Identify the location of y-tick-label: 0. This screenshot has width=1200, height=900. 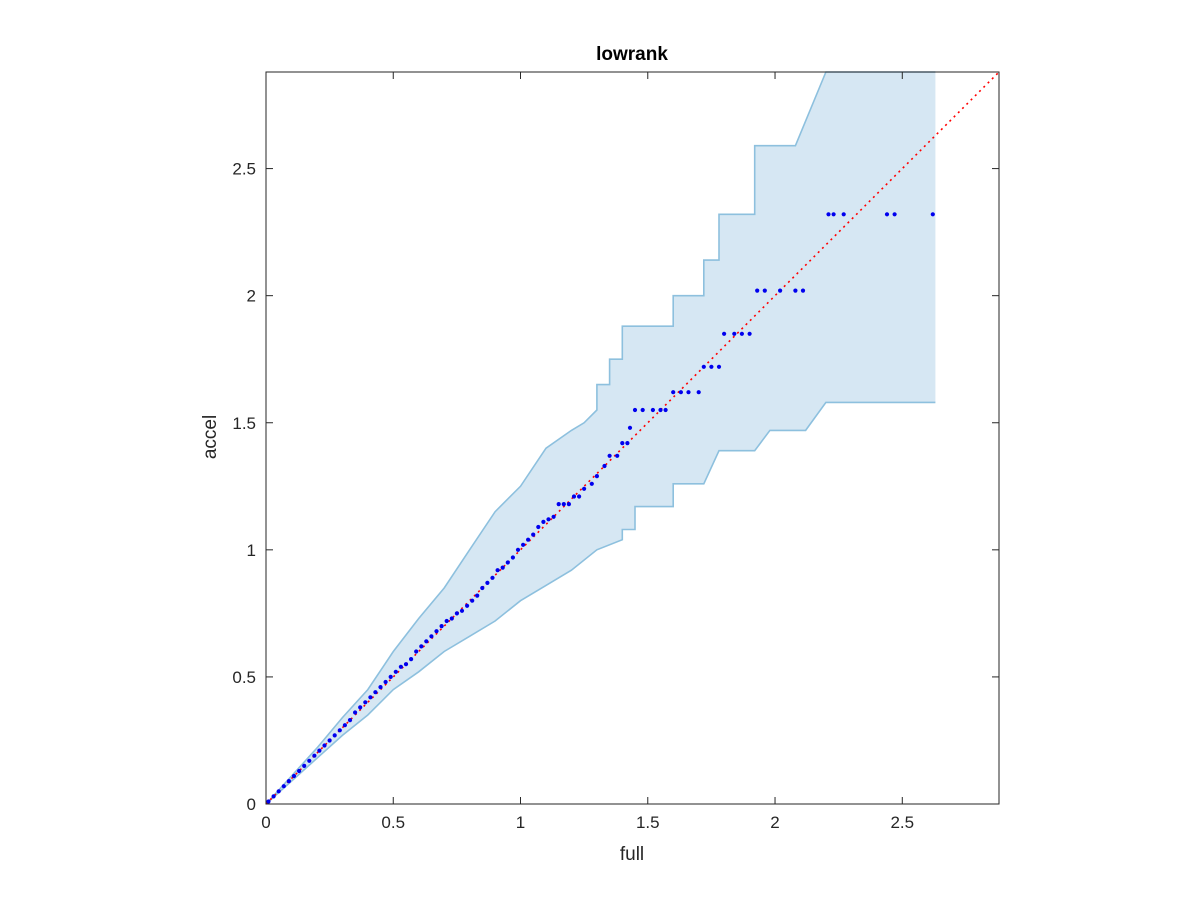
(251, 804).